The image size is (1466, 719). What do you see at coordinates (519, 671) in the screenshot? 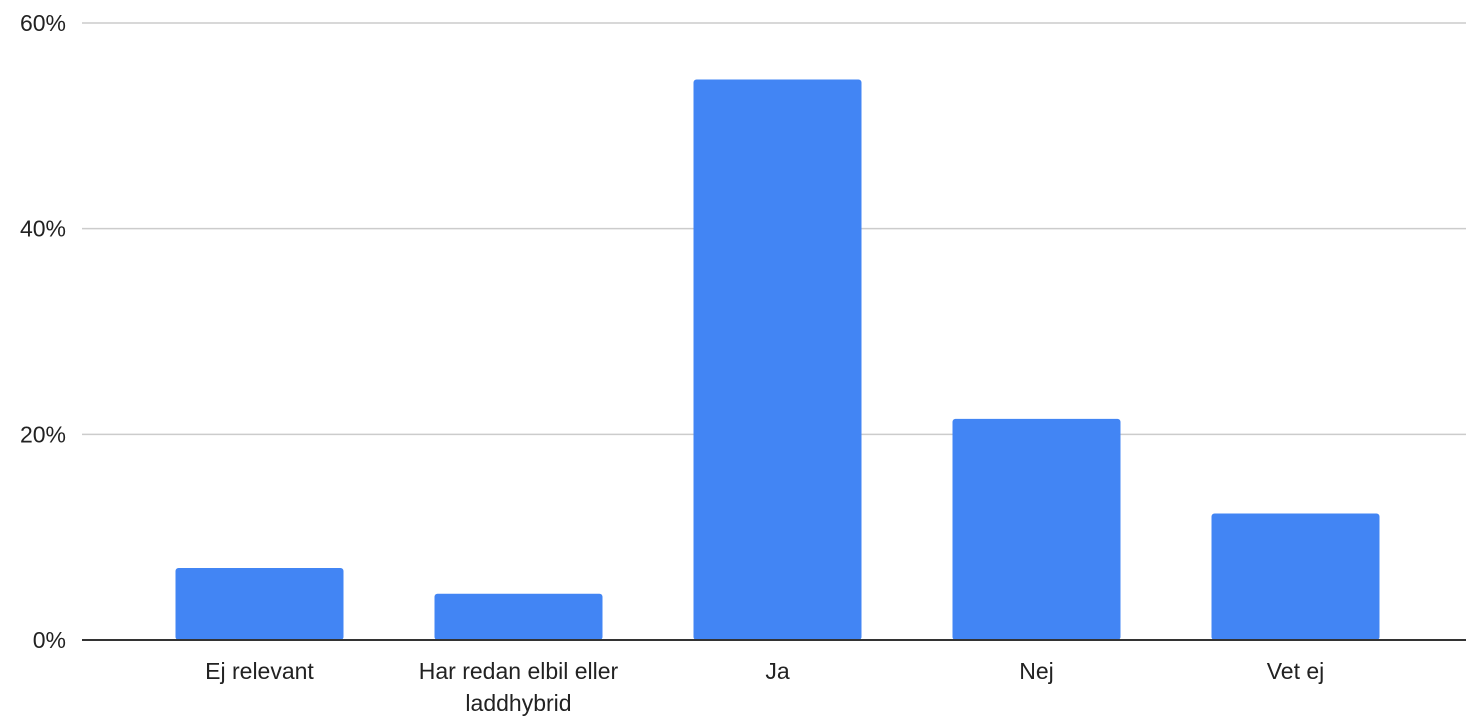
I see `x-tick-label: Har redan elbil eller` at bounding box center [519, 671].